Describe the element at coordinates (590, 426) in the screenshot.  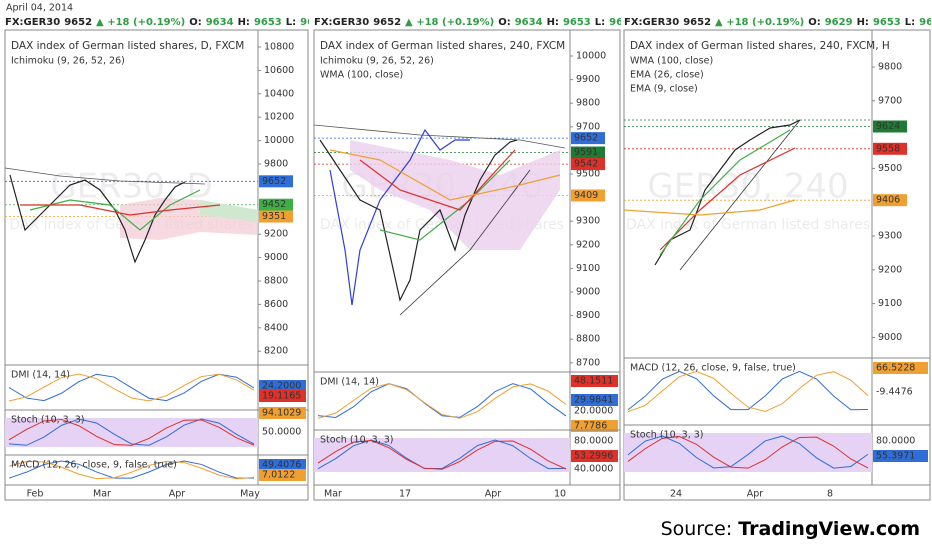
I see `value-tag-label: 7.7786` at that location.